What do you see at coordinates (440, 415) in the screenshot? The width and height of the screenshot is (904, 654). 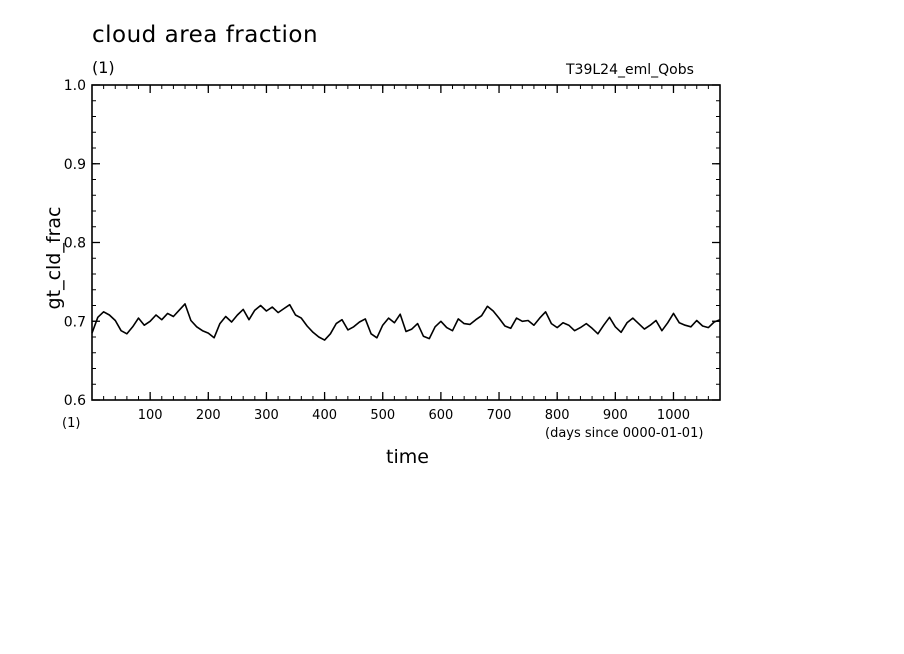 I see `x-tick-label: 600` at bounding box center [440, 415].